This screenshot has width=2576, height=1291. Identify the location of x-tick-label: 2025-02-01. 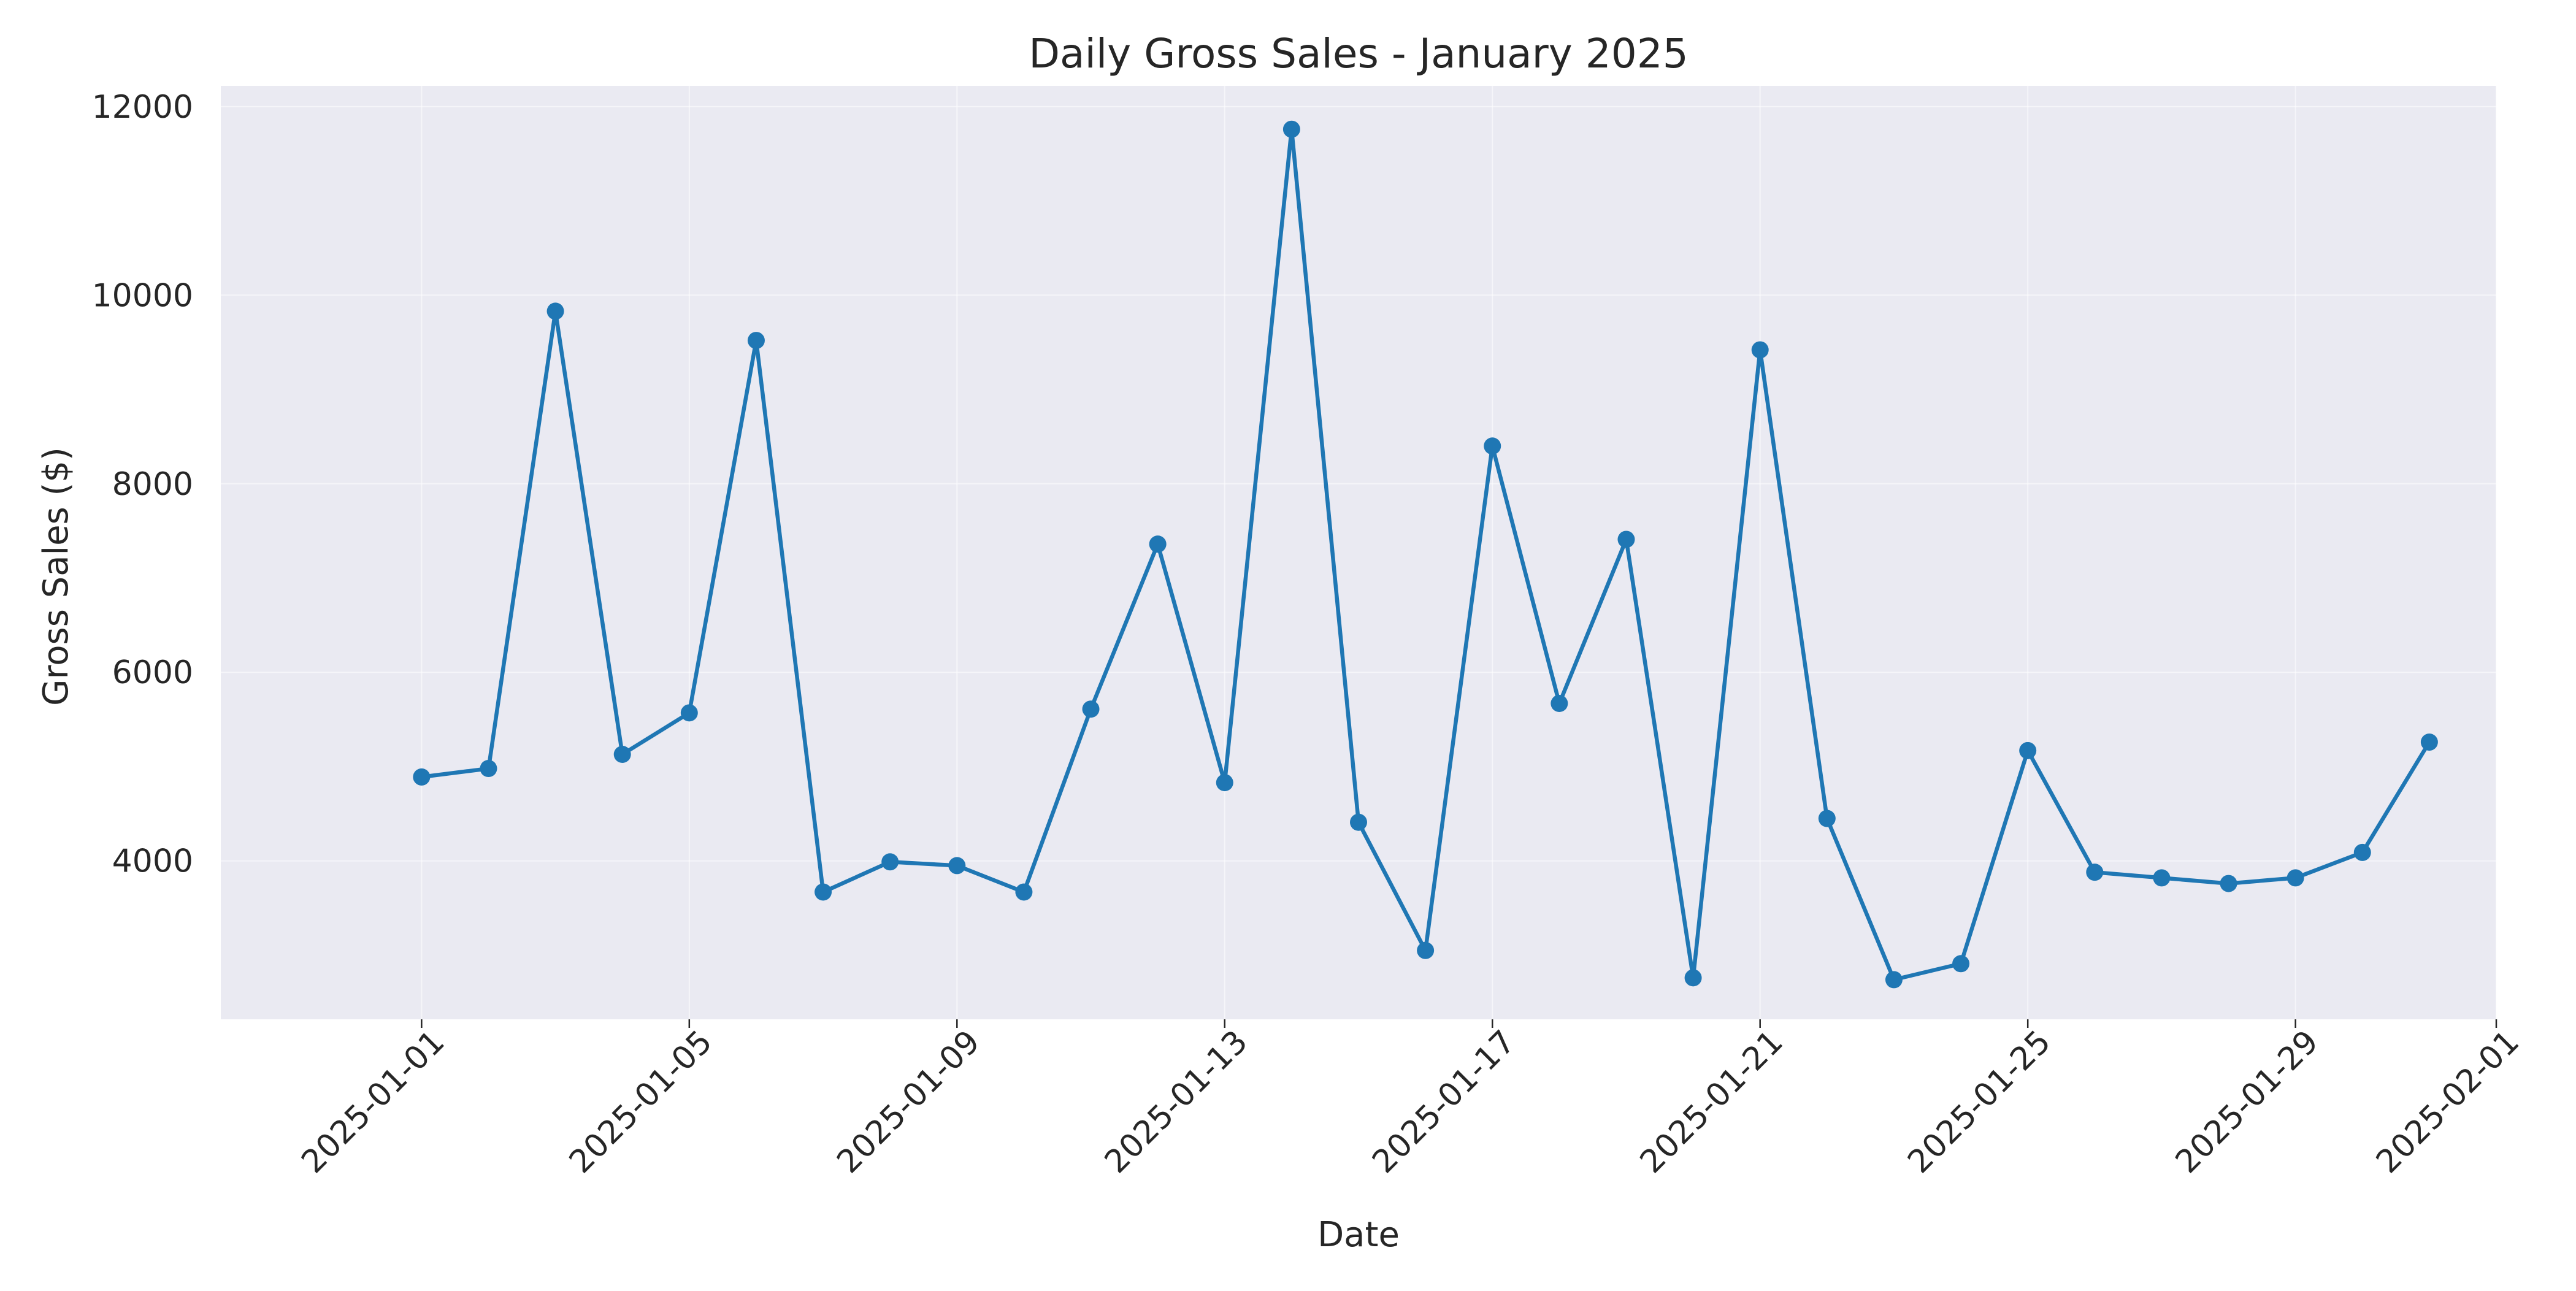
(2447, 1102).